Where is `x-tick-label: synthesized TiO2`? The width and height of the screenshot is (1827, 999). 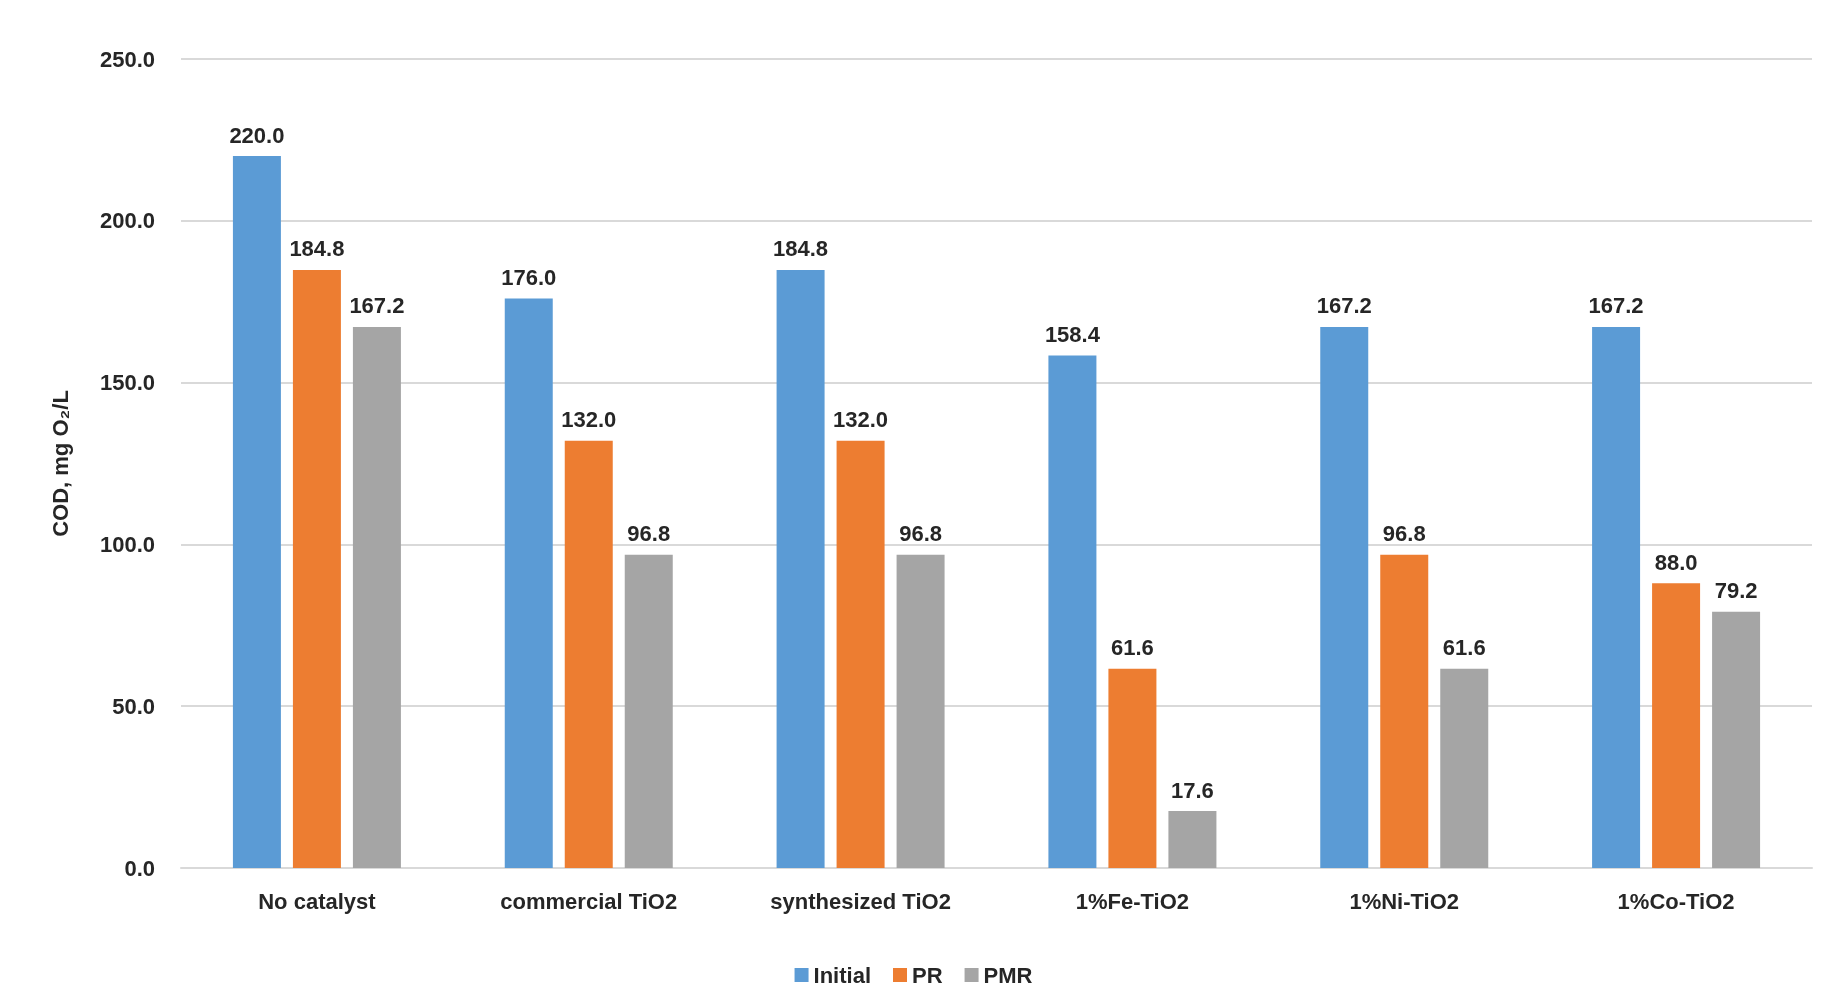 x-tick-label: synthesized TiO2 is located at coordinates (860, 901).